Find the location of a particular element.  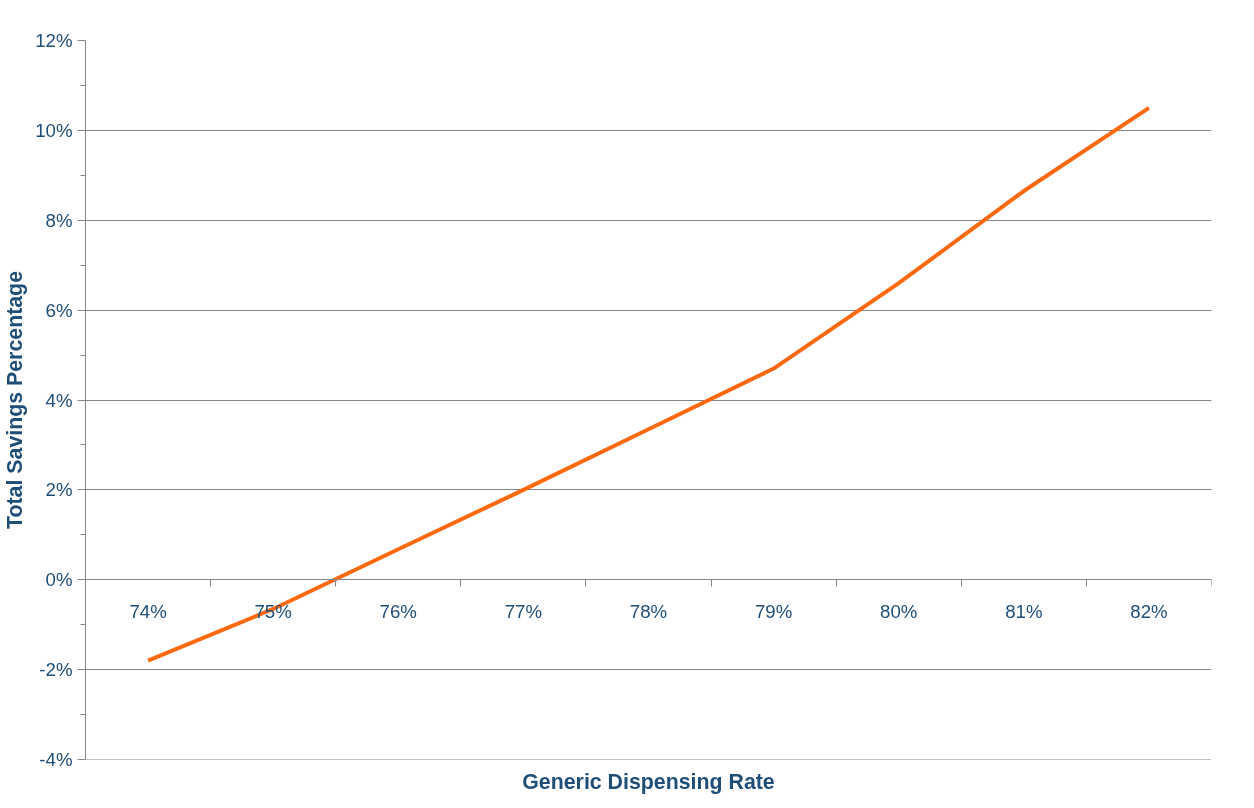

x-tick-label: 79% is located at coordinates (773, 611).